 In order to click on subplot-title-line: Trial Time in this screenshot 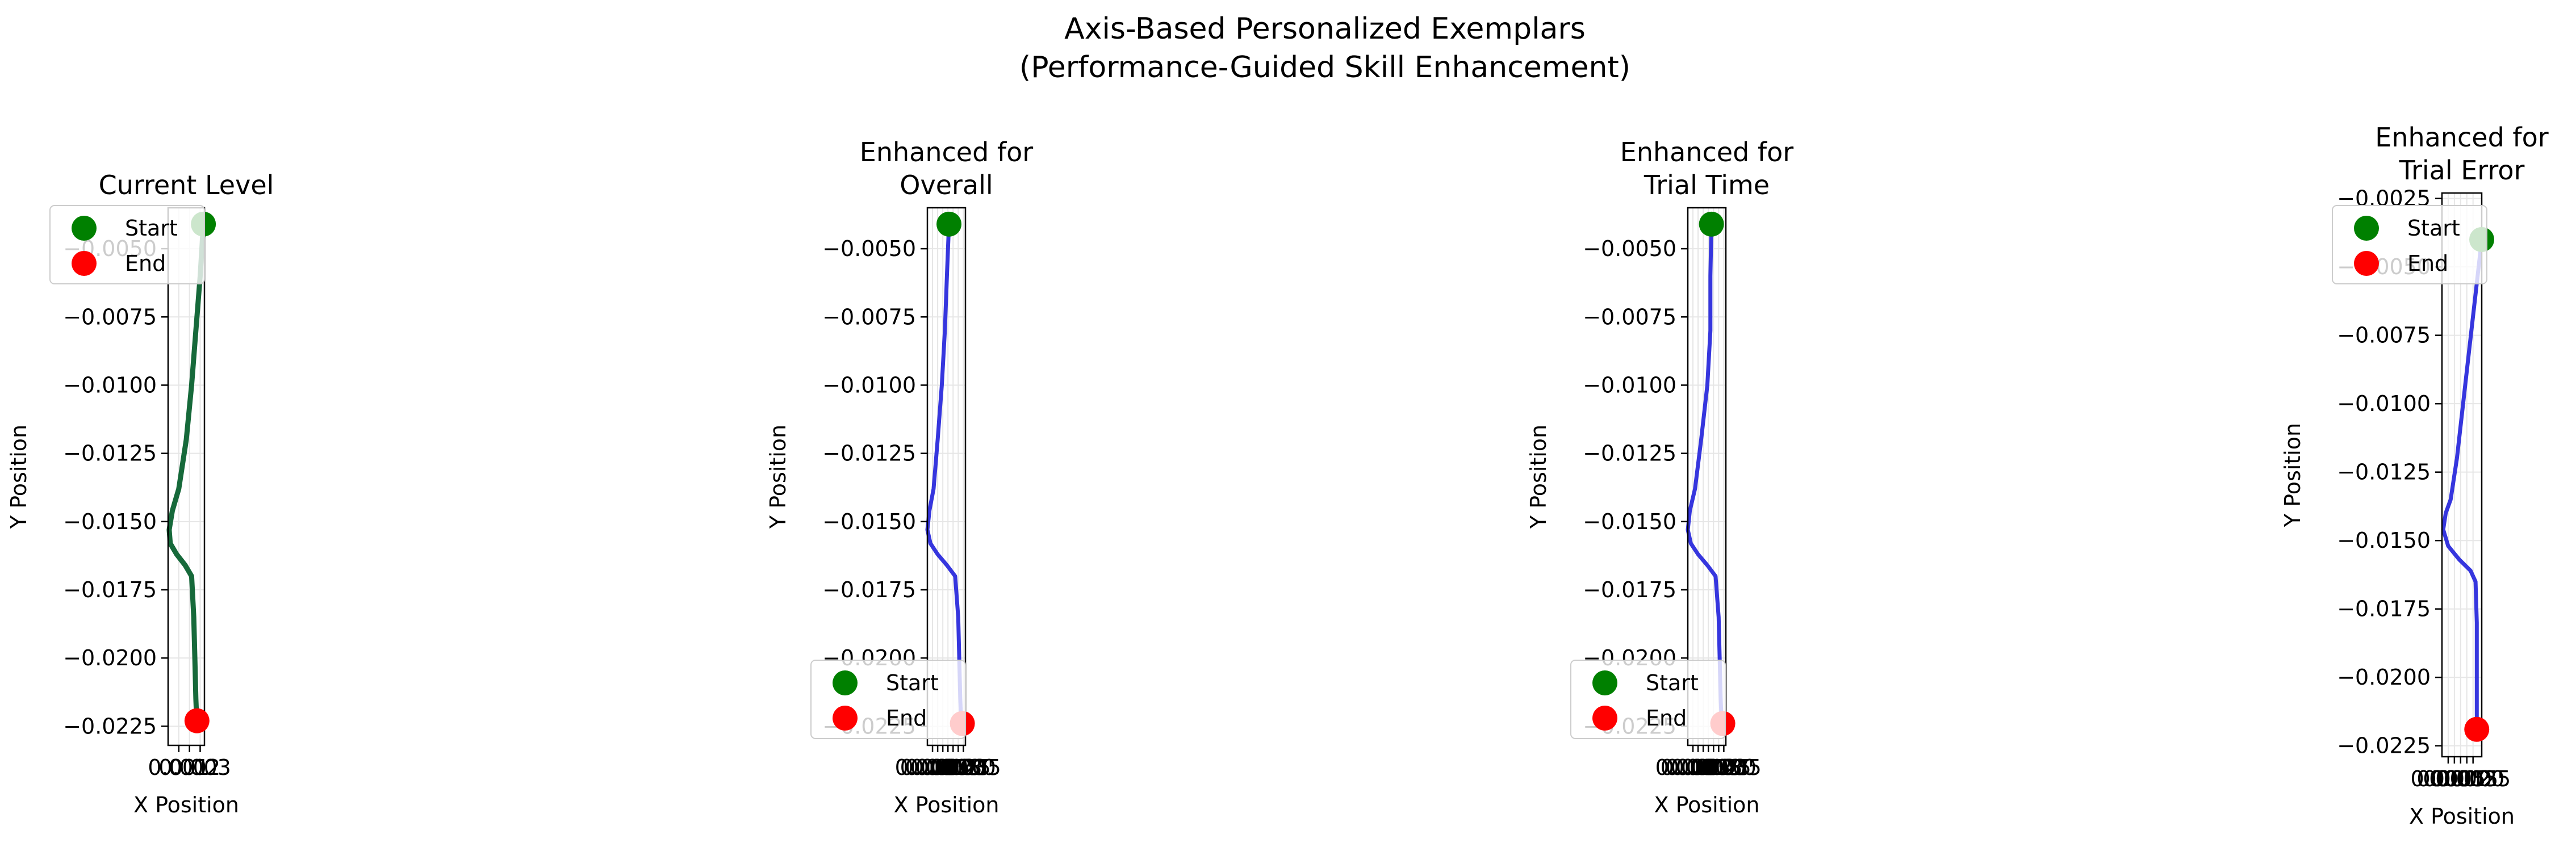, I will do `click(1707, 185)`.